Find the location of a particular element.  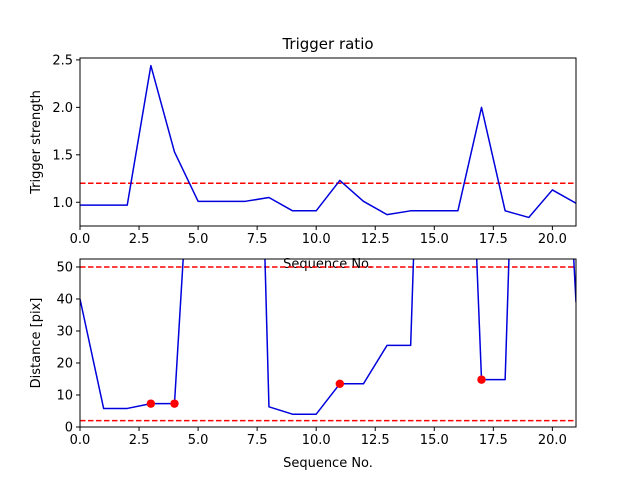

y-axis-ticks: 0 10 20 30 40 50 is located at coordinates (68, 348).